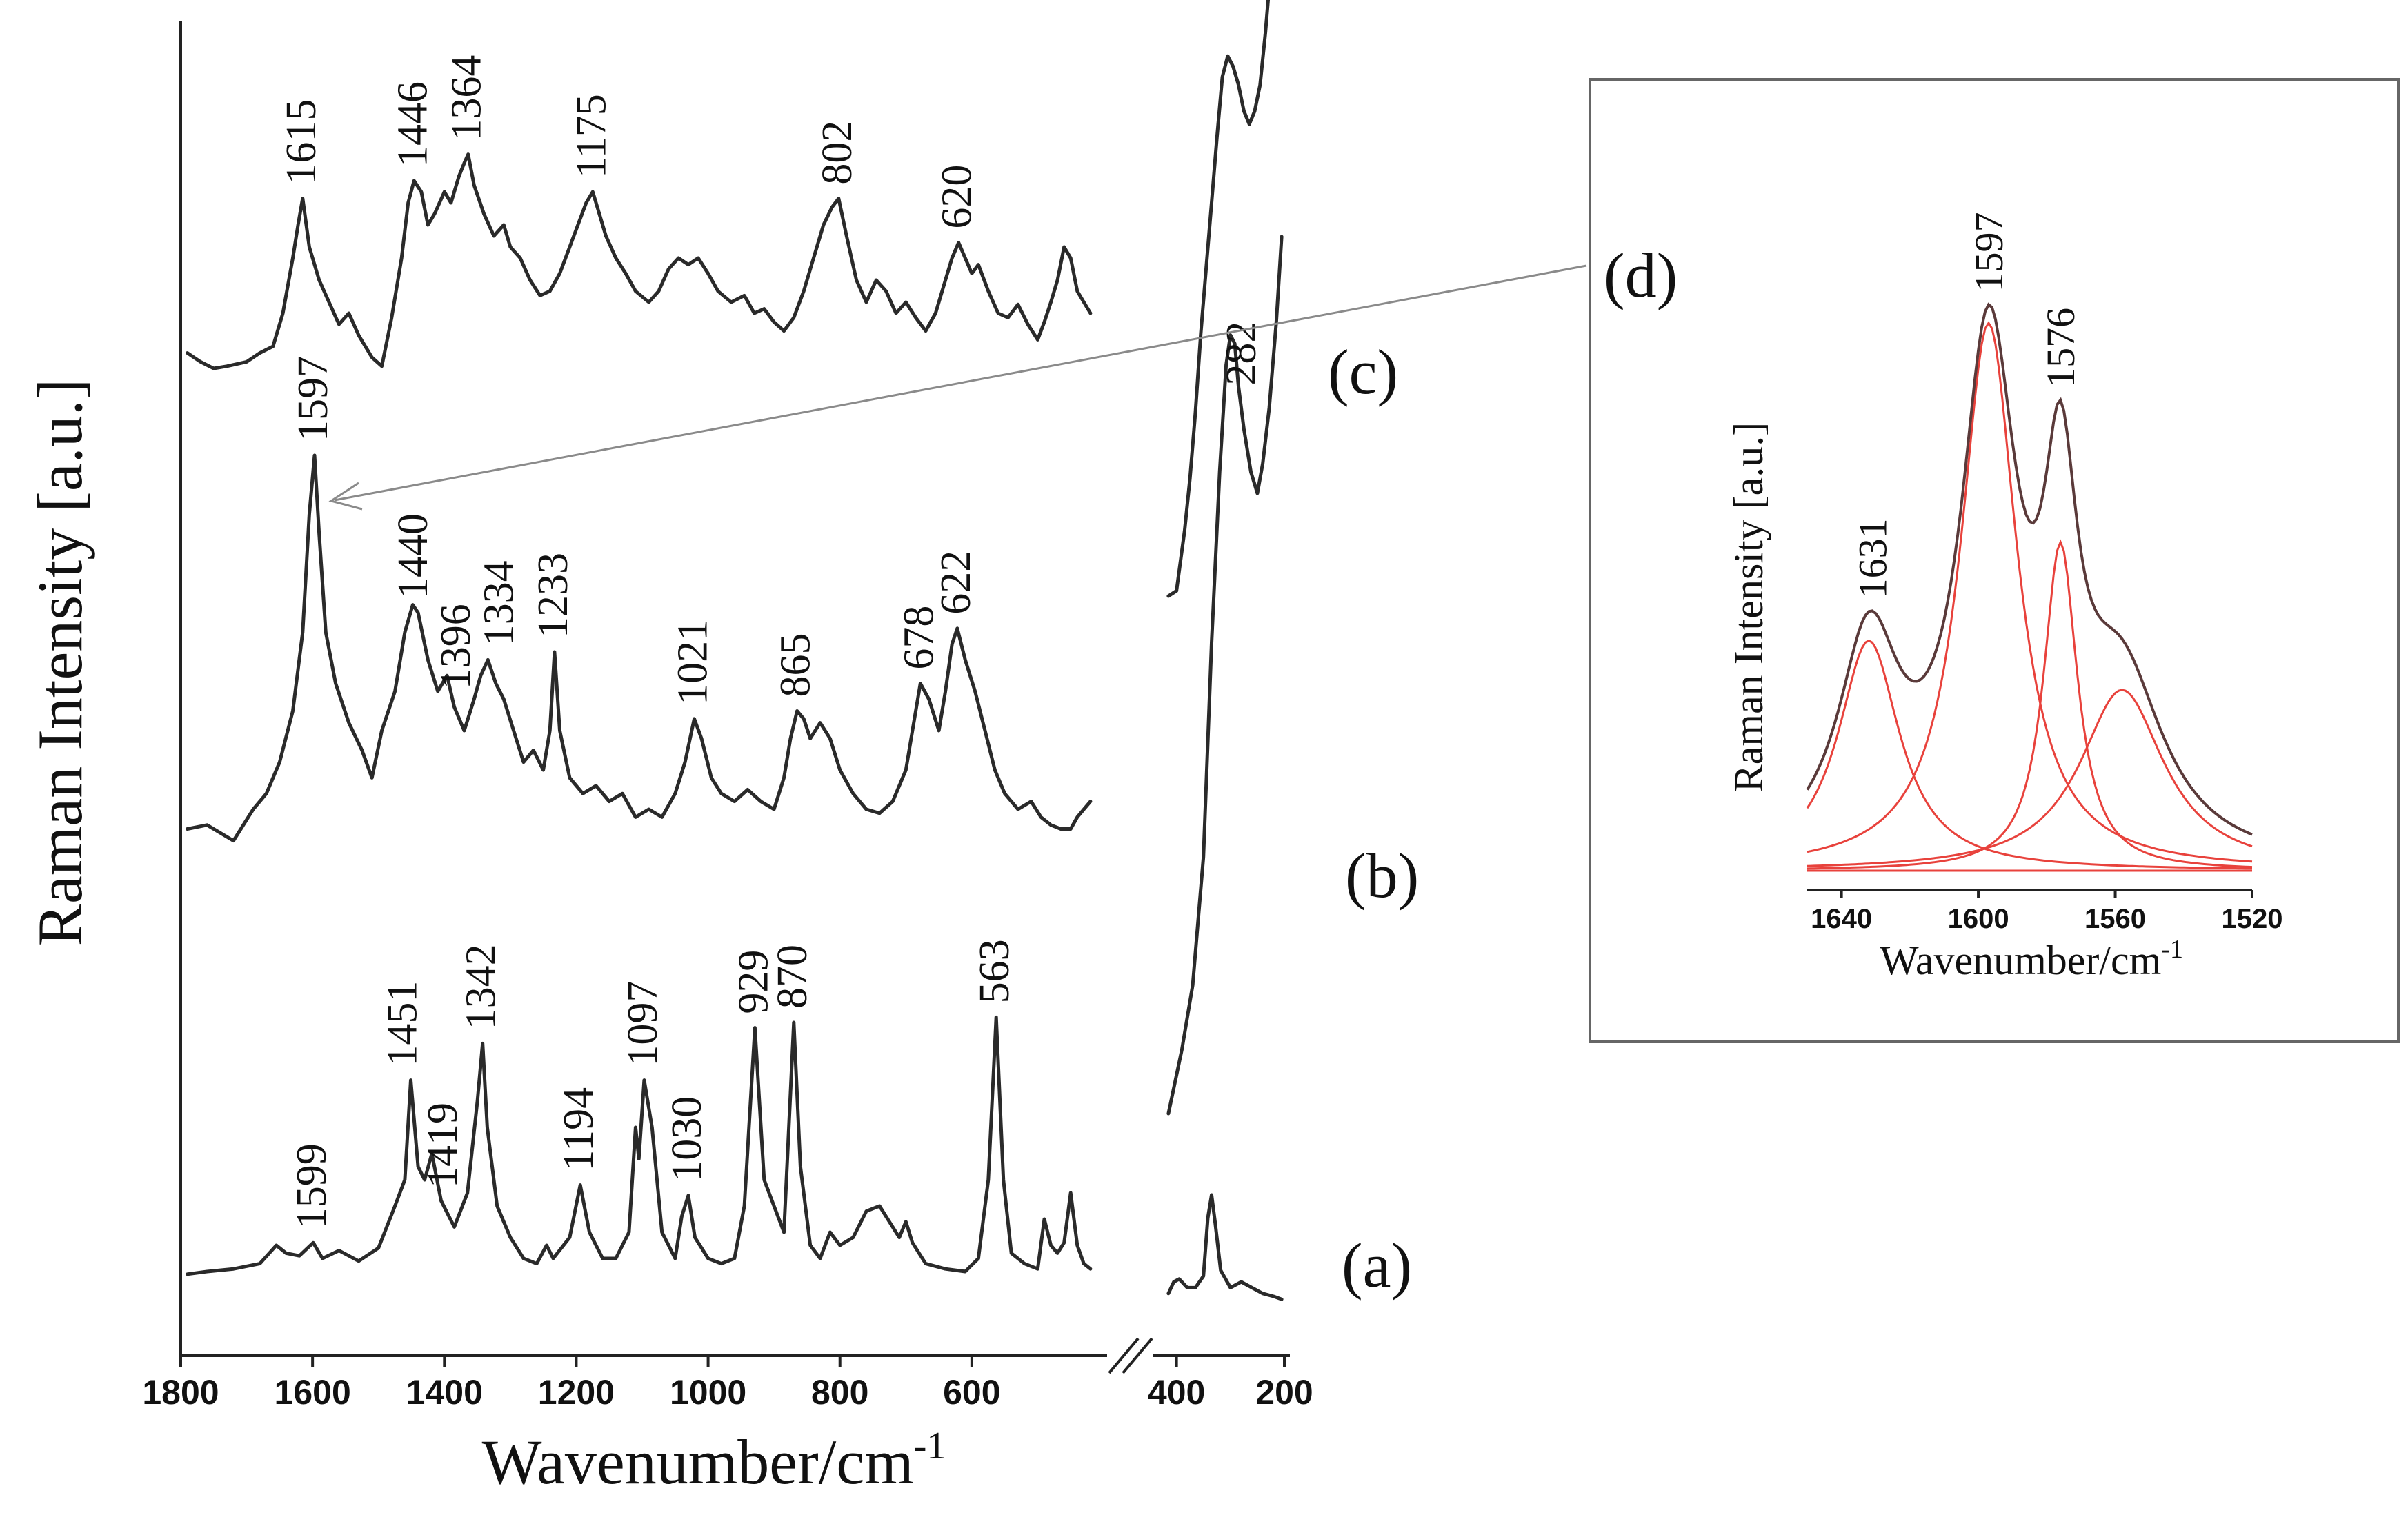 This screenshot has height=1513, width=2408. Describe the element at coordinates (640, 261) in the screenshot. I see `trace-c-main` at that location.